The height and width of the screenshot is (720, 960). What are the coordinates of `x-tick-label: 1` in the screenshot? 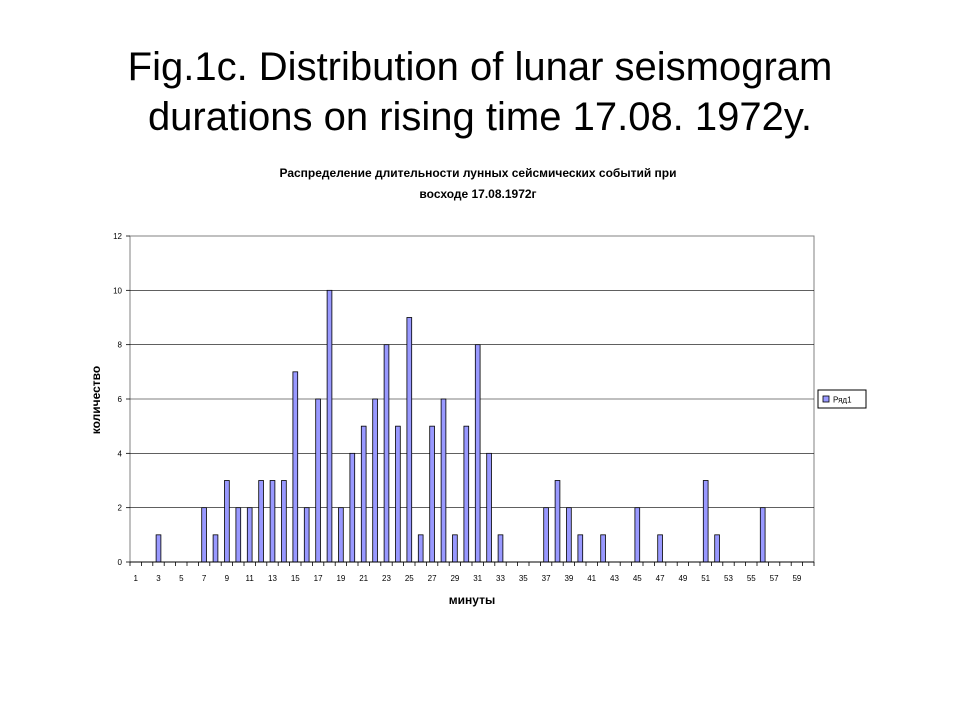 It's located at (135, 578).